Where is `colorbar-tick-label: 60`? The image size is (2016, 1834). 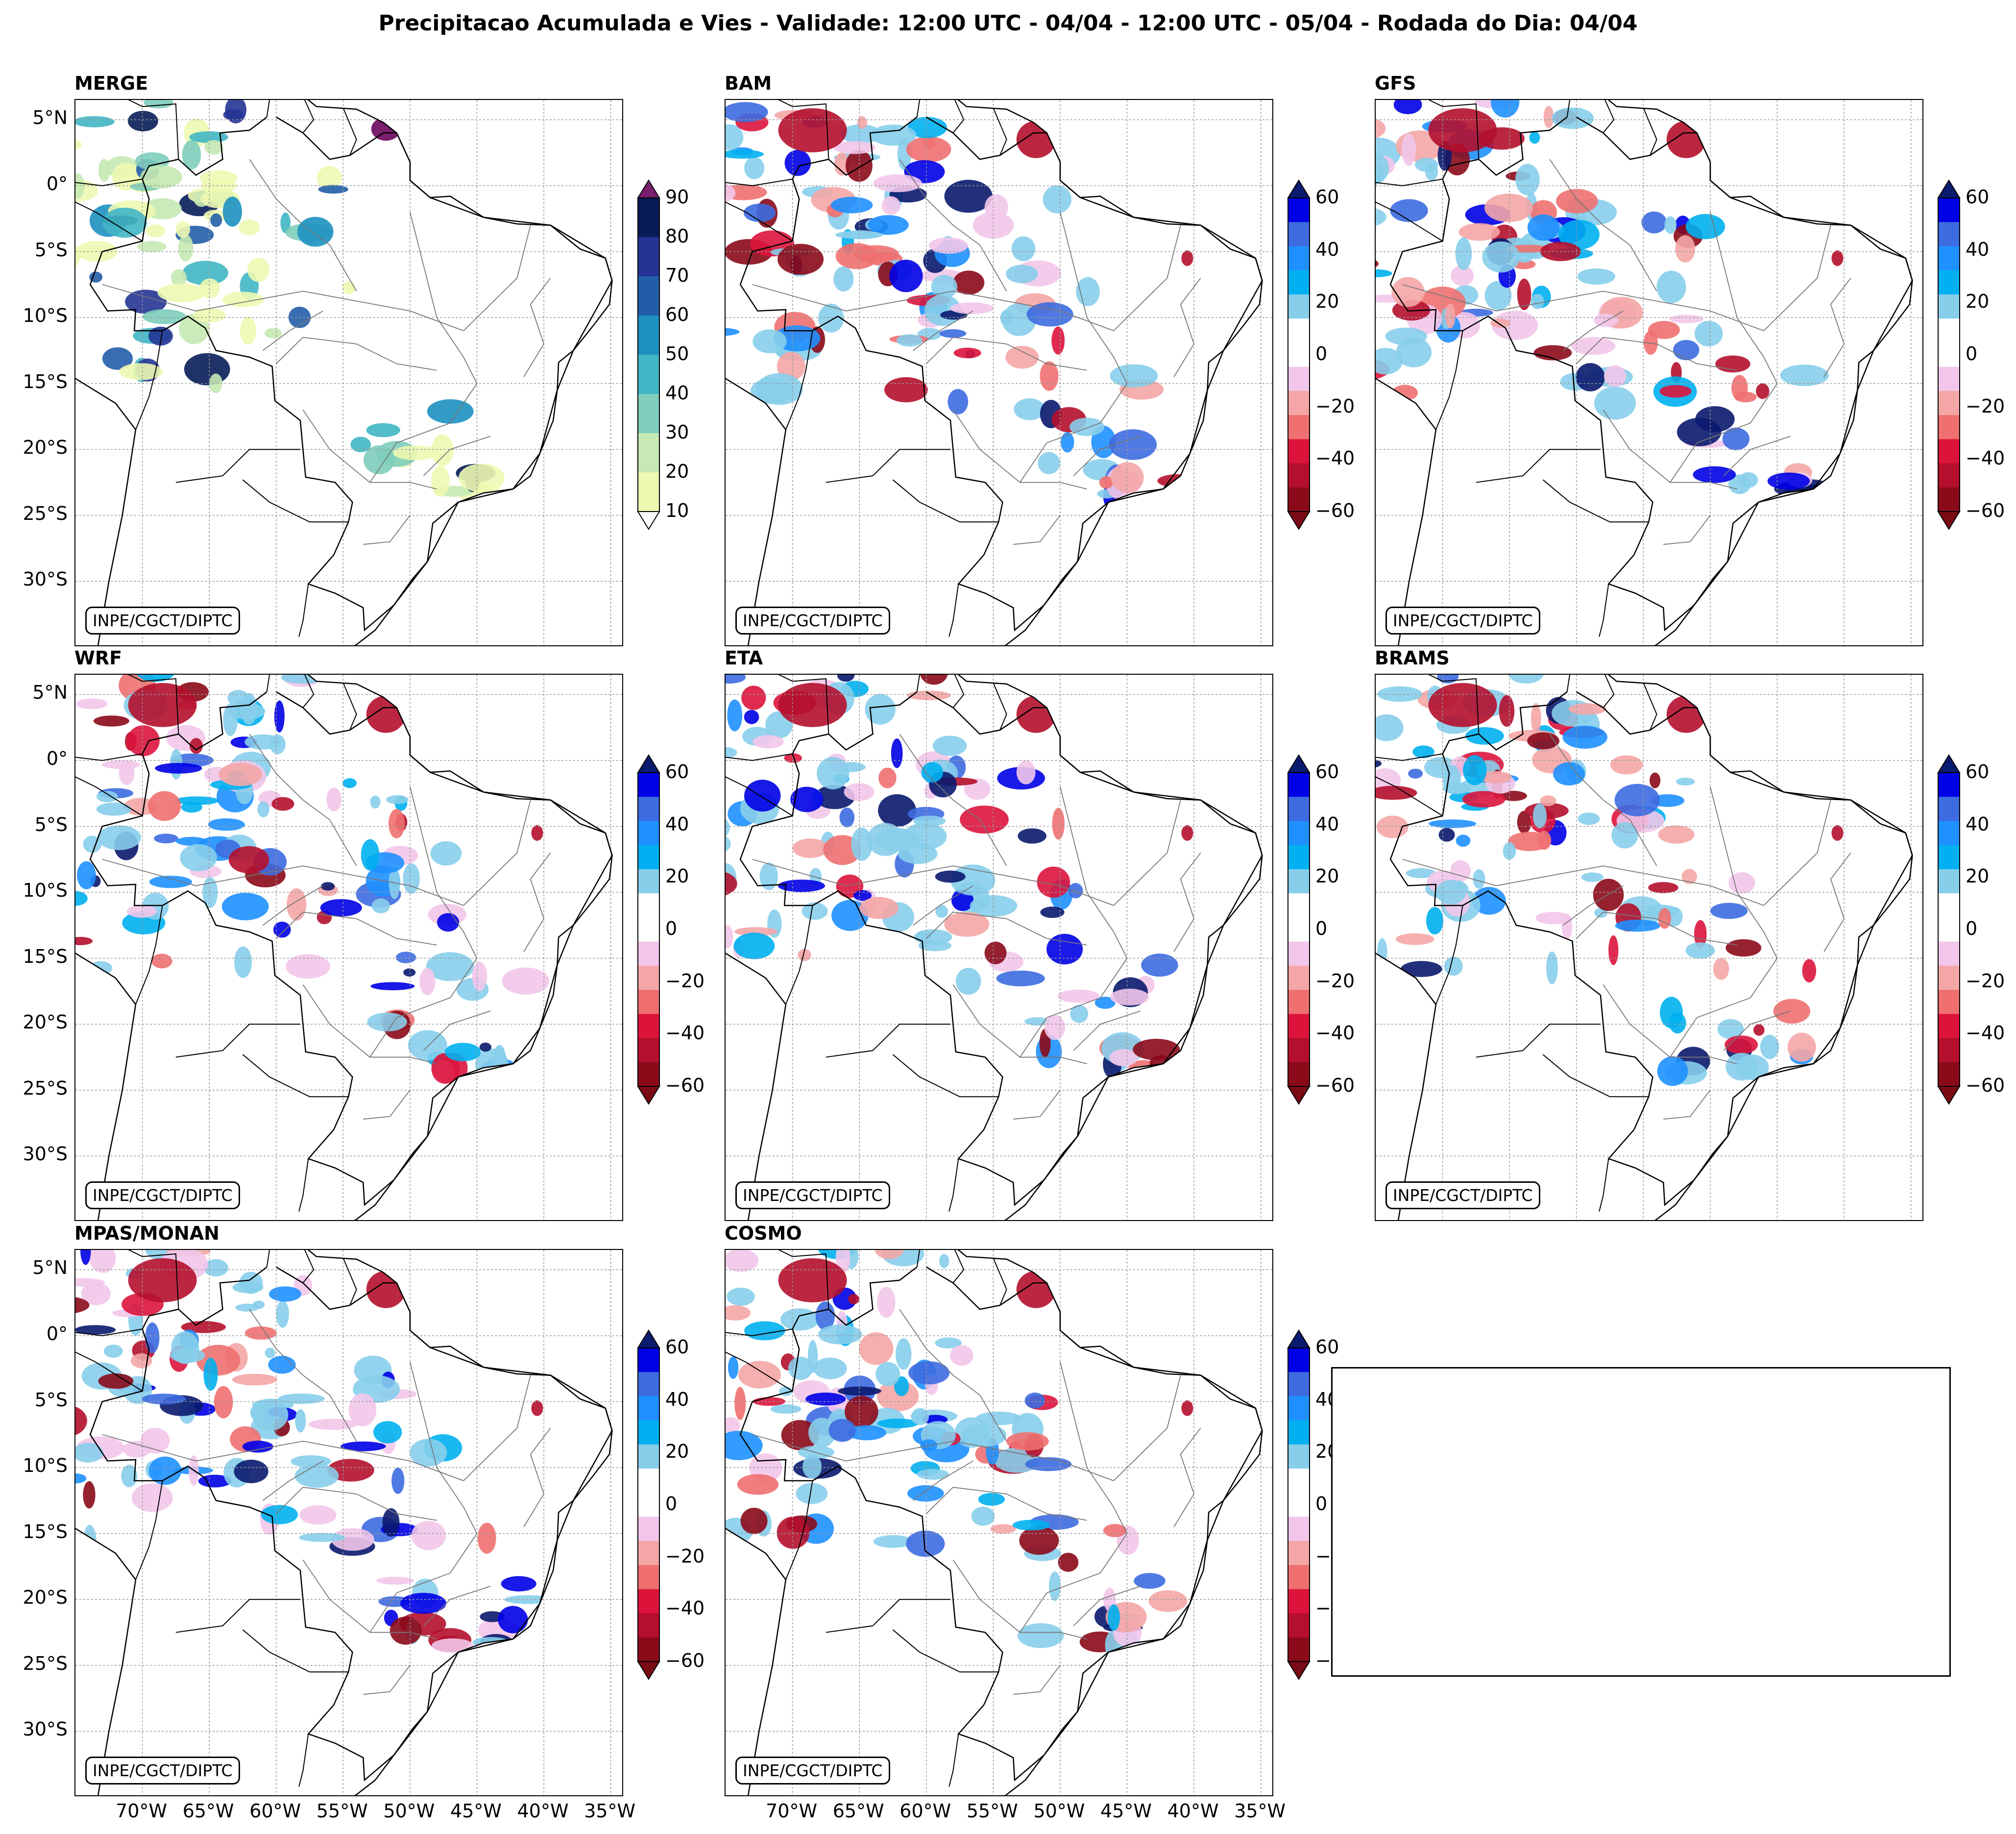 colorbar-tick-label: 60 is located at coordinates (677, 1347).